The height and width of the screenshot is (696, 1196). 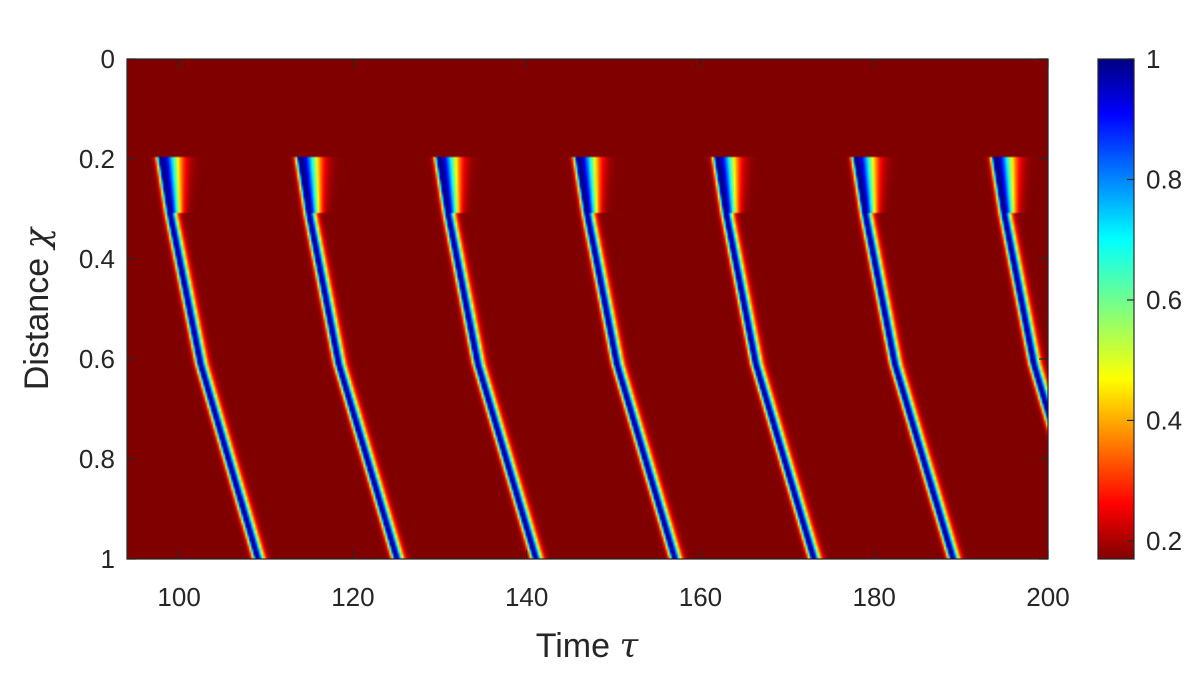 What do you see at coordinates (97, 159) in the screenshot?
I see `y-tick-label: 0.2` at bounding box center [97, 159].